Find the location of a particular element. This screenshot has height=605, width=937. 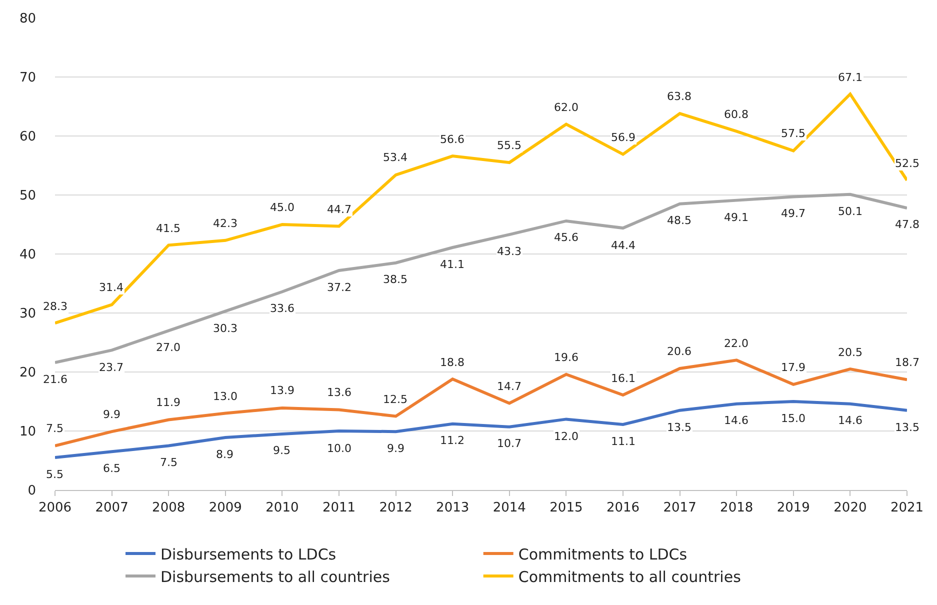

legend-label: Disbursements to LDCs is located at coordinates (248, 554).